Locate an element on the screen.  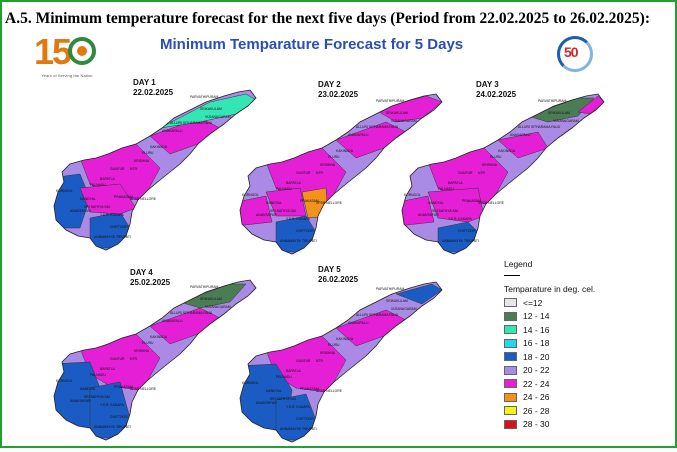
legend-label: 28 - 30 is located at coordinates (536, 424).